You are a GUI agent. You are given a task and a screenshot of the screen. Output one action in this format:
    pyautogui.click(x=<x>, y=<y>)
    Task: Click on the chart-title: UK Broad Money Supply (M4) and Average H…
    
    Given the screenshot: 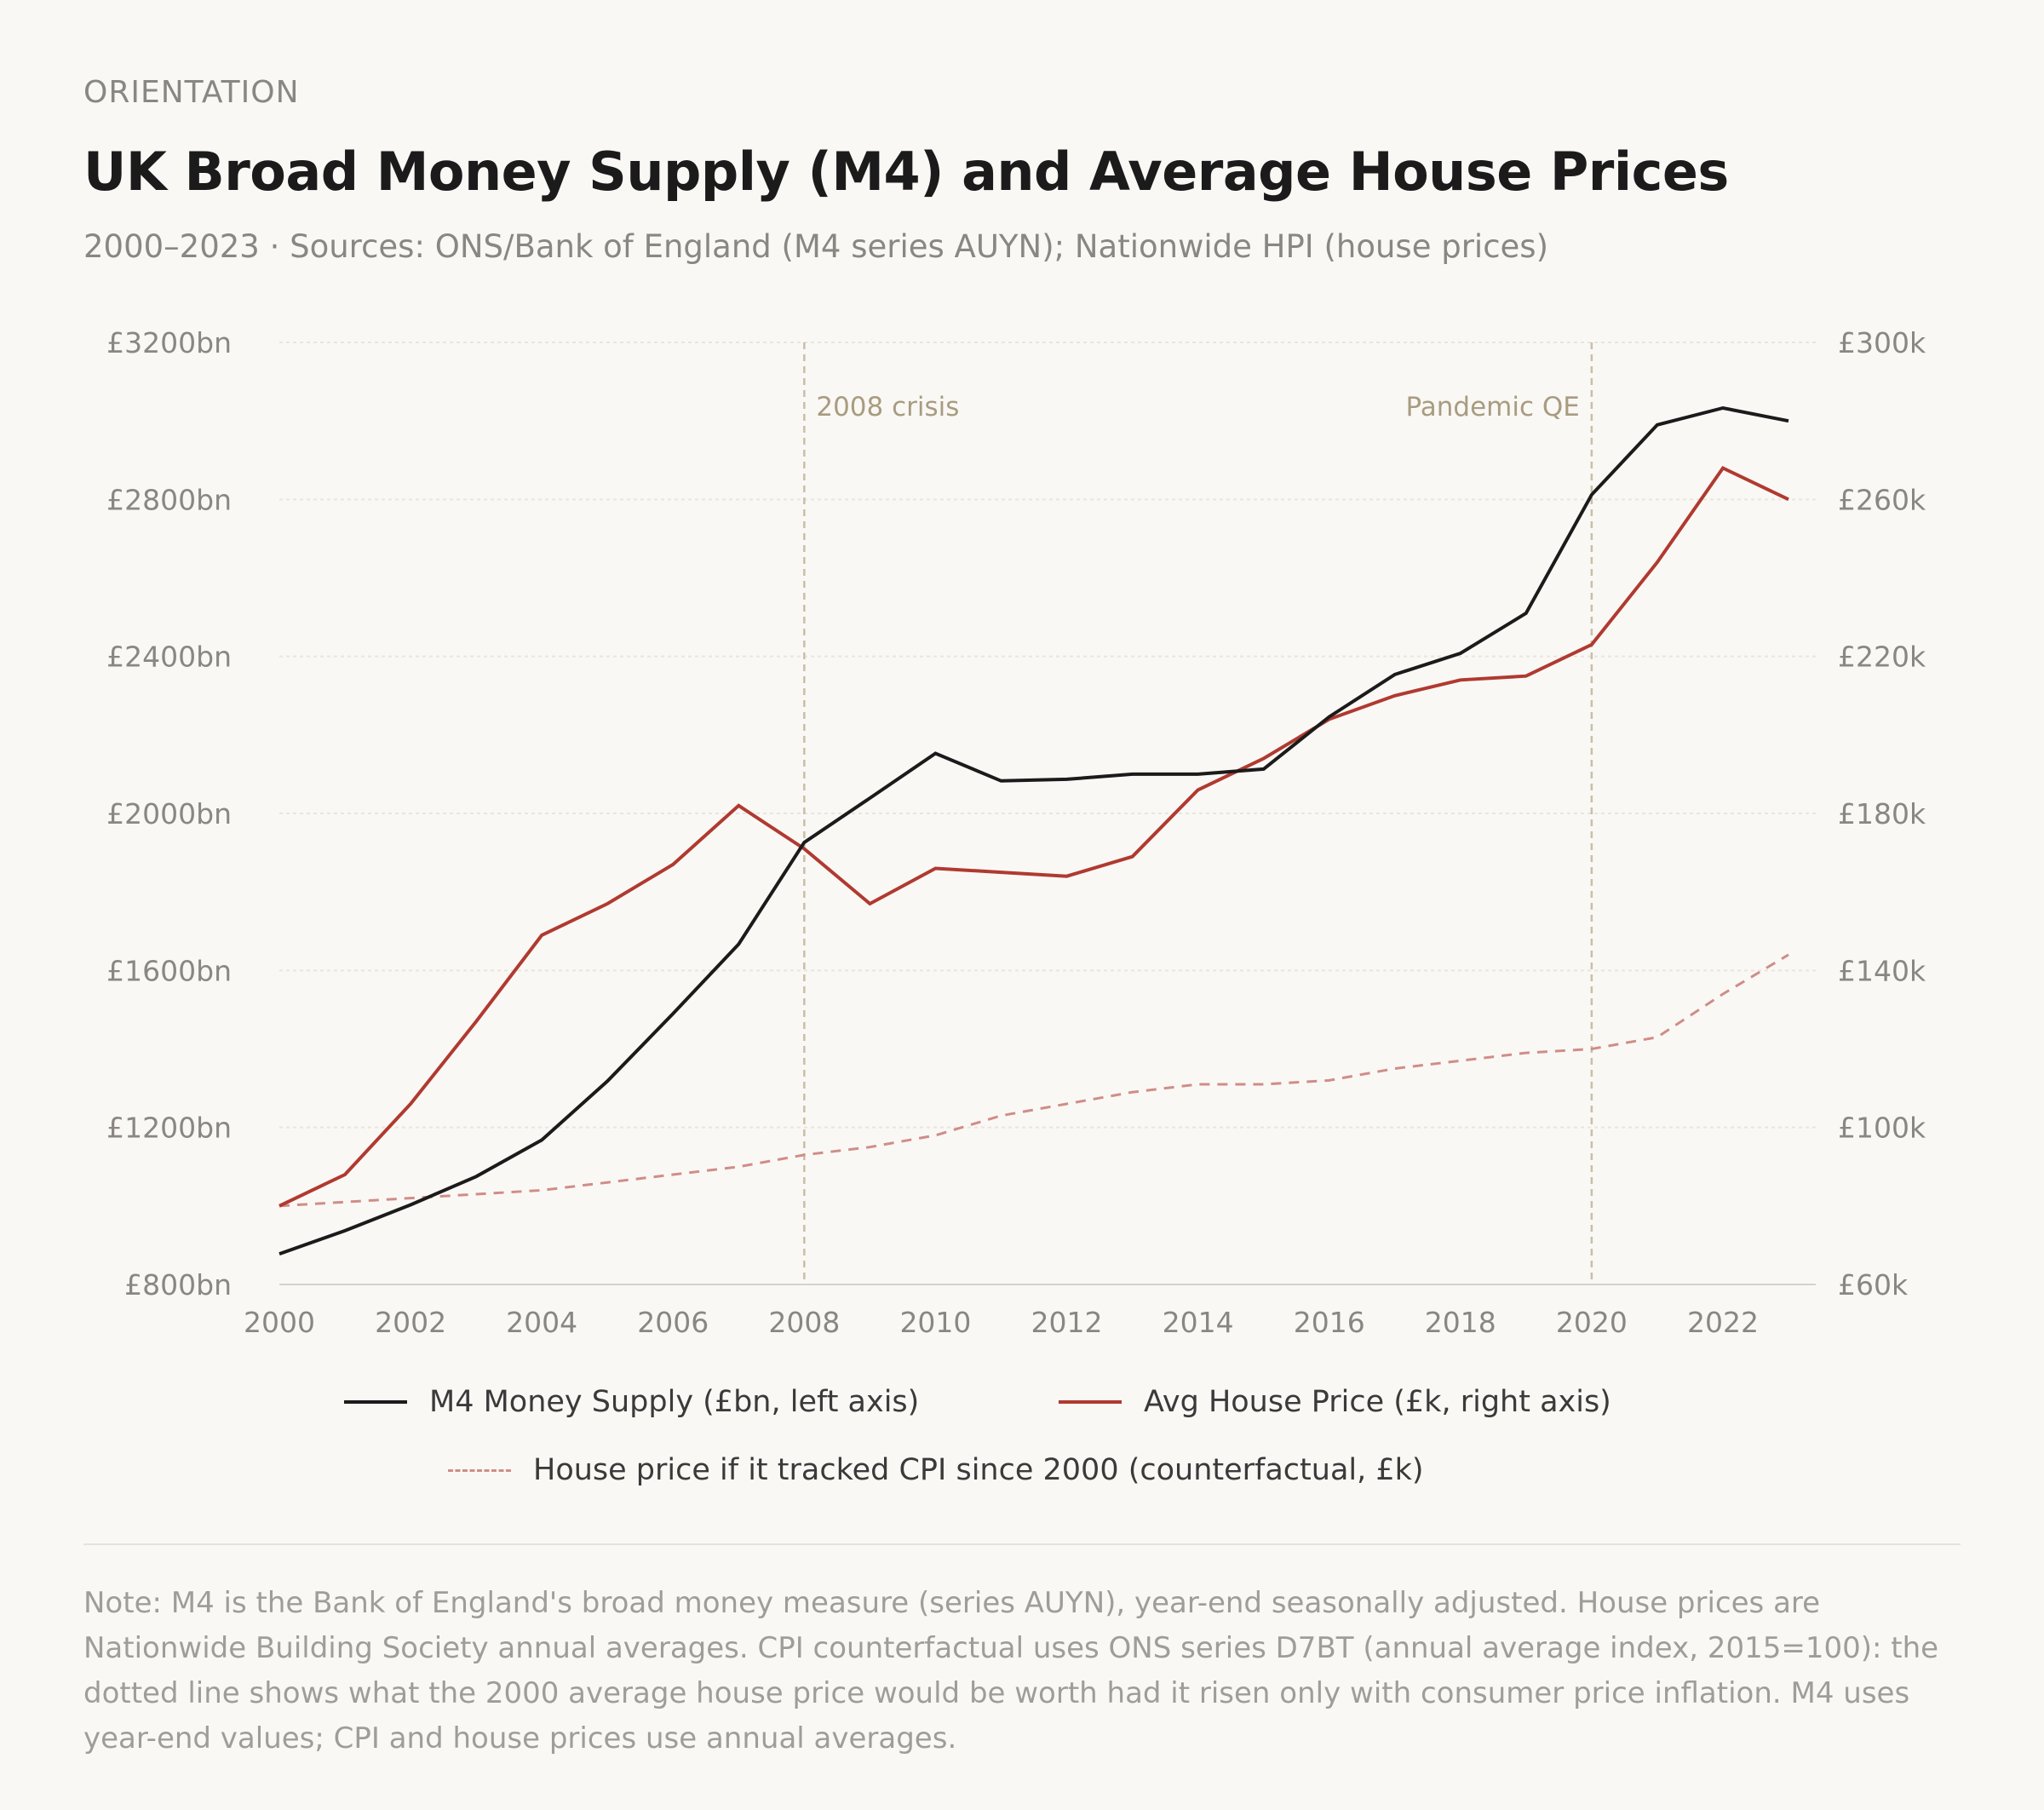 What is the action you would take?
    pyautogui.click(x=906, y=172)
    